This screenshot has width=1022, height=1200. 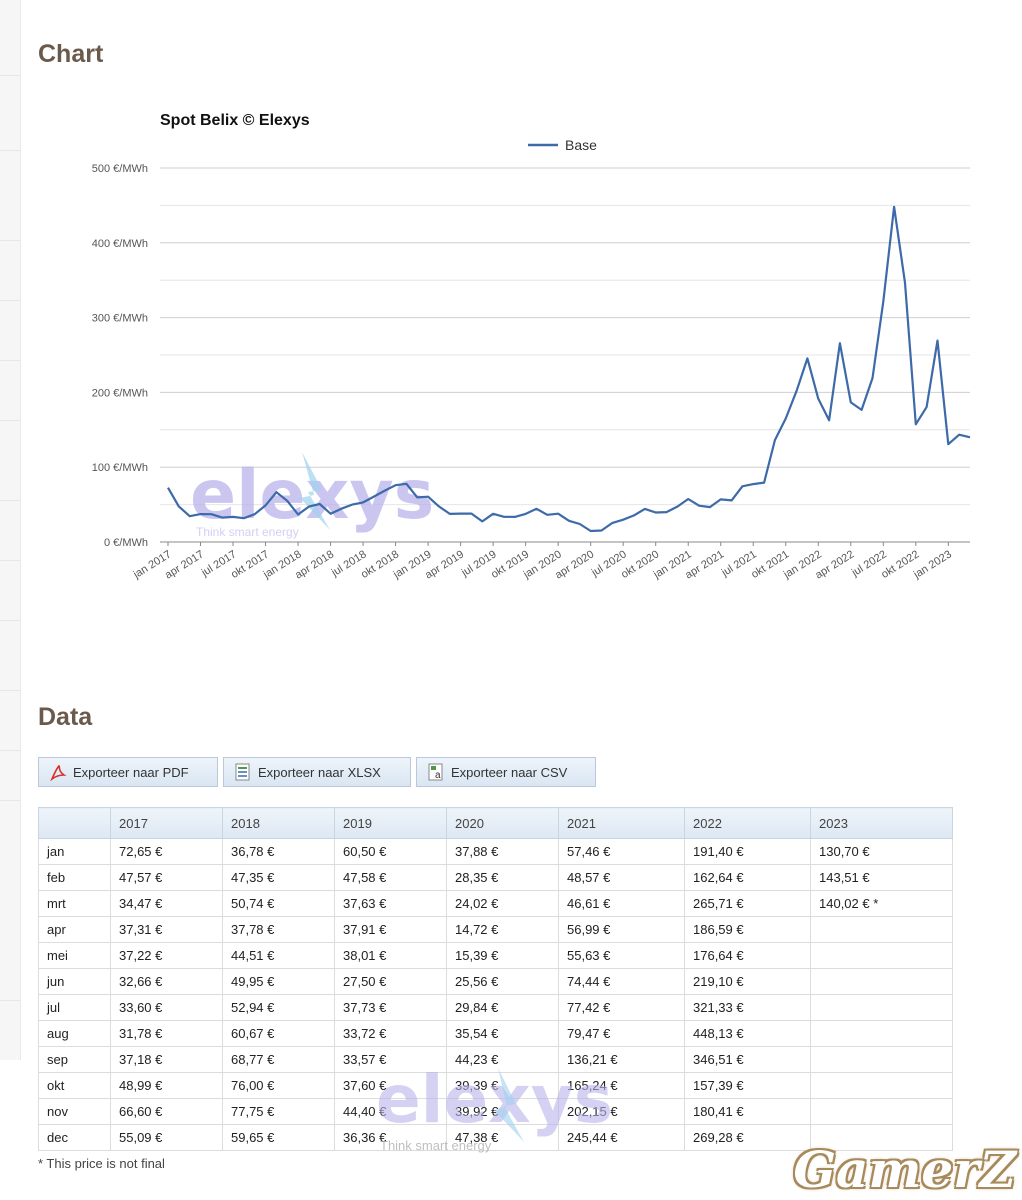 I want to click on price-cell: 15,39 €, so click(x=502, y=955).